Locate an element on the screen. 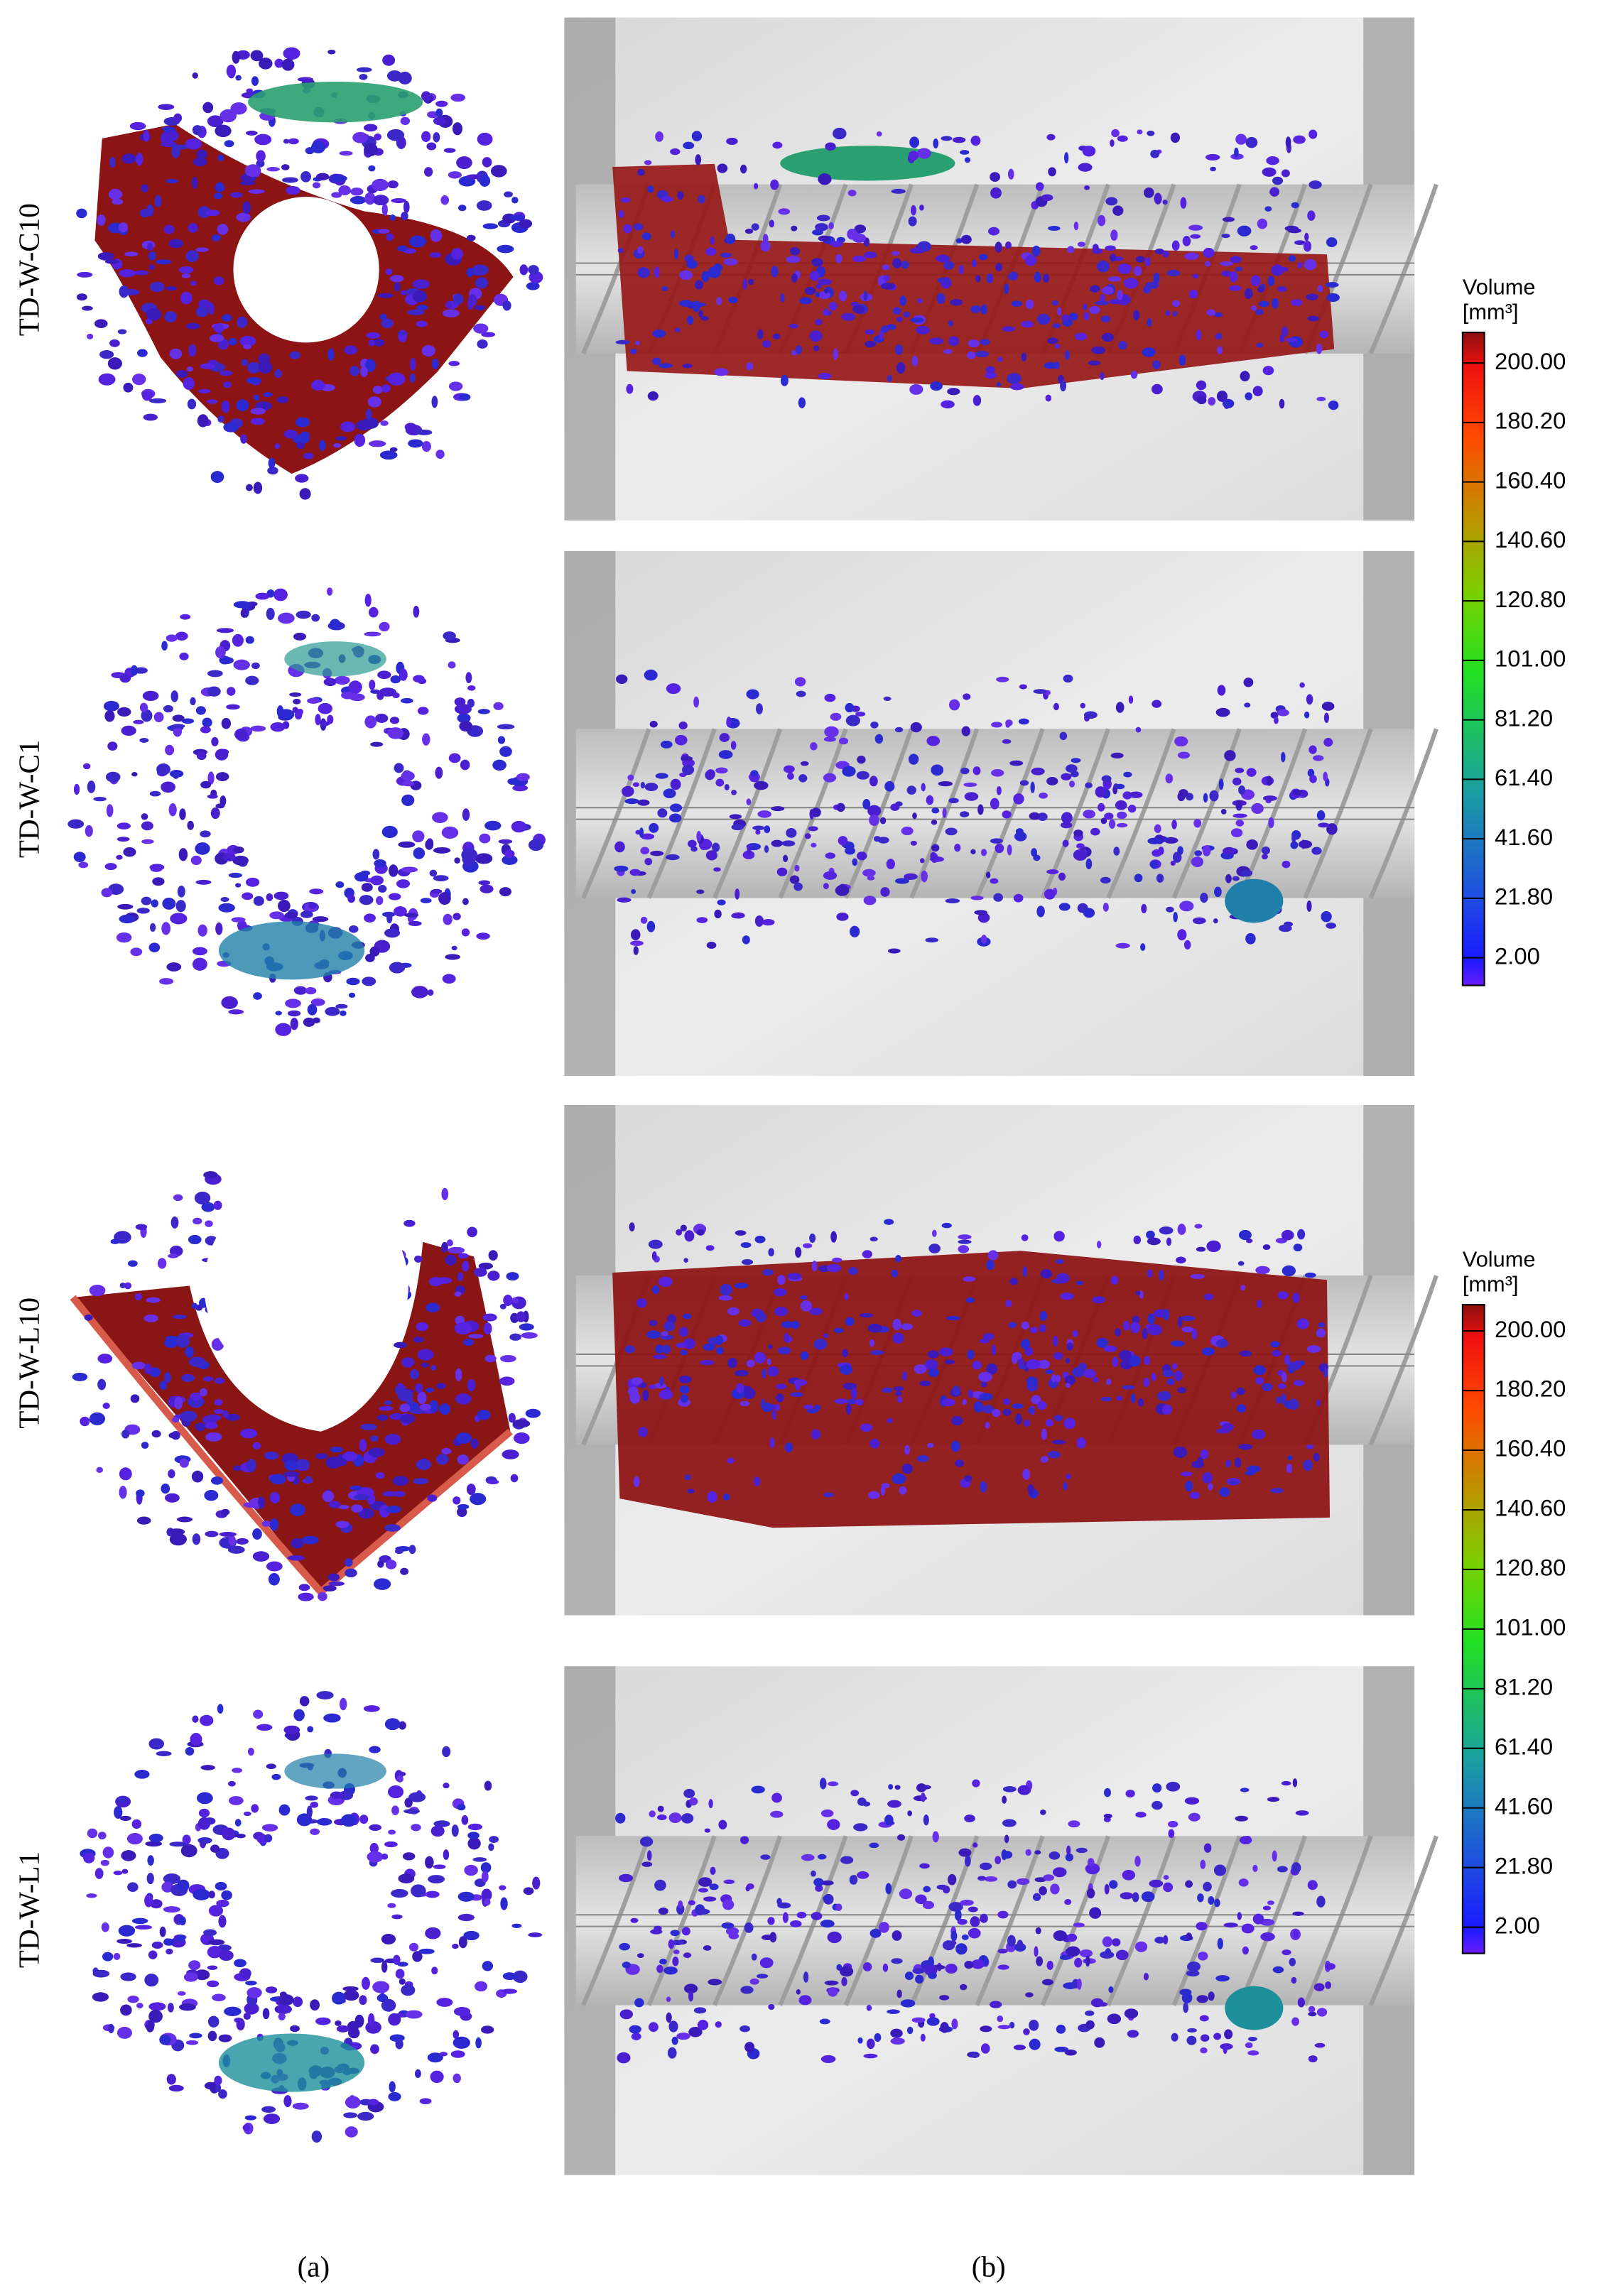 Image resolution: width=1604 pixels, height=2296 pixels. colorbar-tick-label: 41.60 is located at coordinates (1524, 837).